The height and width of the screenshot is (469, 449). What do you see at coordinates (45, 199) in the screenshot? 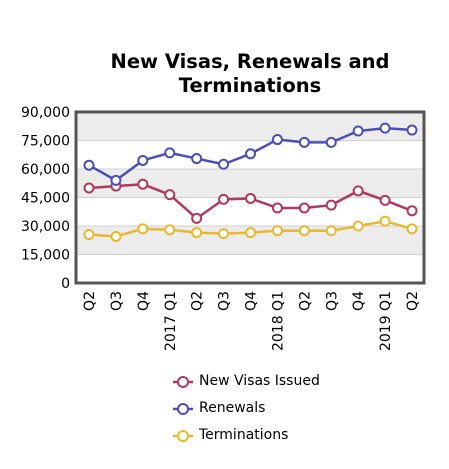
I see `y-tick-label: 45,000` at bounding box center [45, 199].